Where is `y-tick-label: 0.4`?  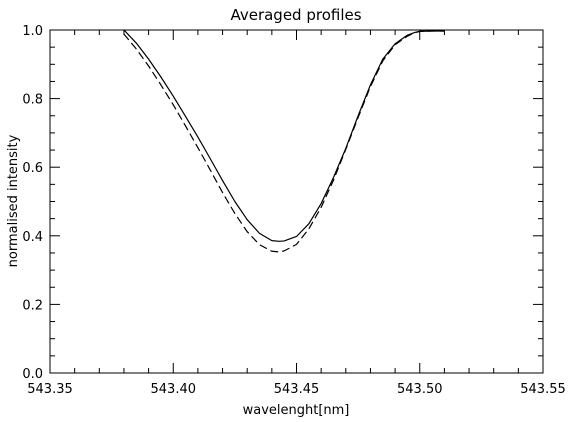
y-tick-label: 0.4 is located at coordinates (32, 237).